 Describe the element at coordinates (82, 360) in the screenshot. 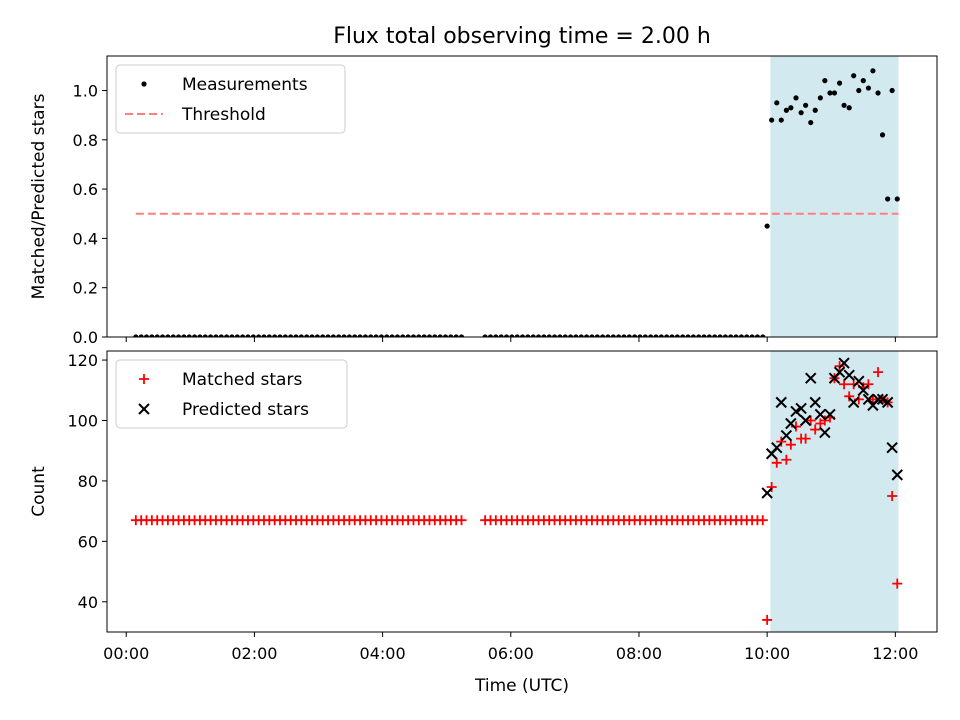

I see `y-tick-label: 120` at that location.